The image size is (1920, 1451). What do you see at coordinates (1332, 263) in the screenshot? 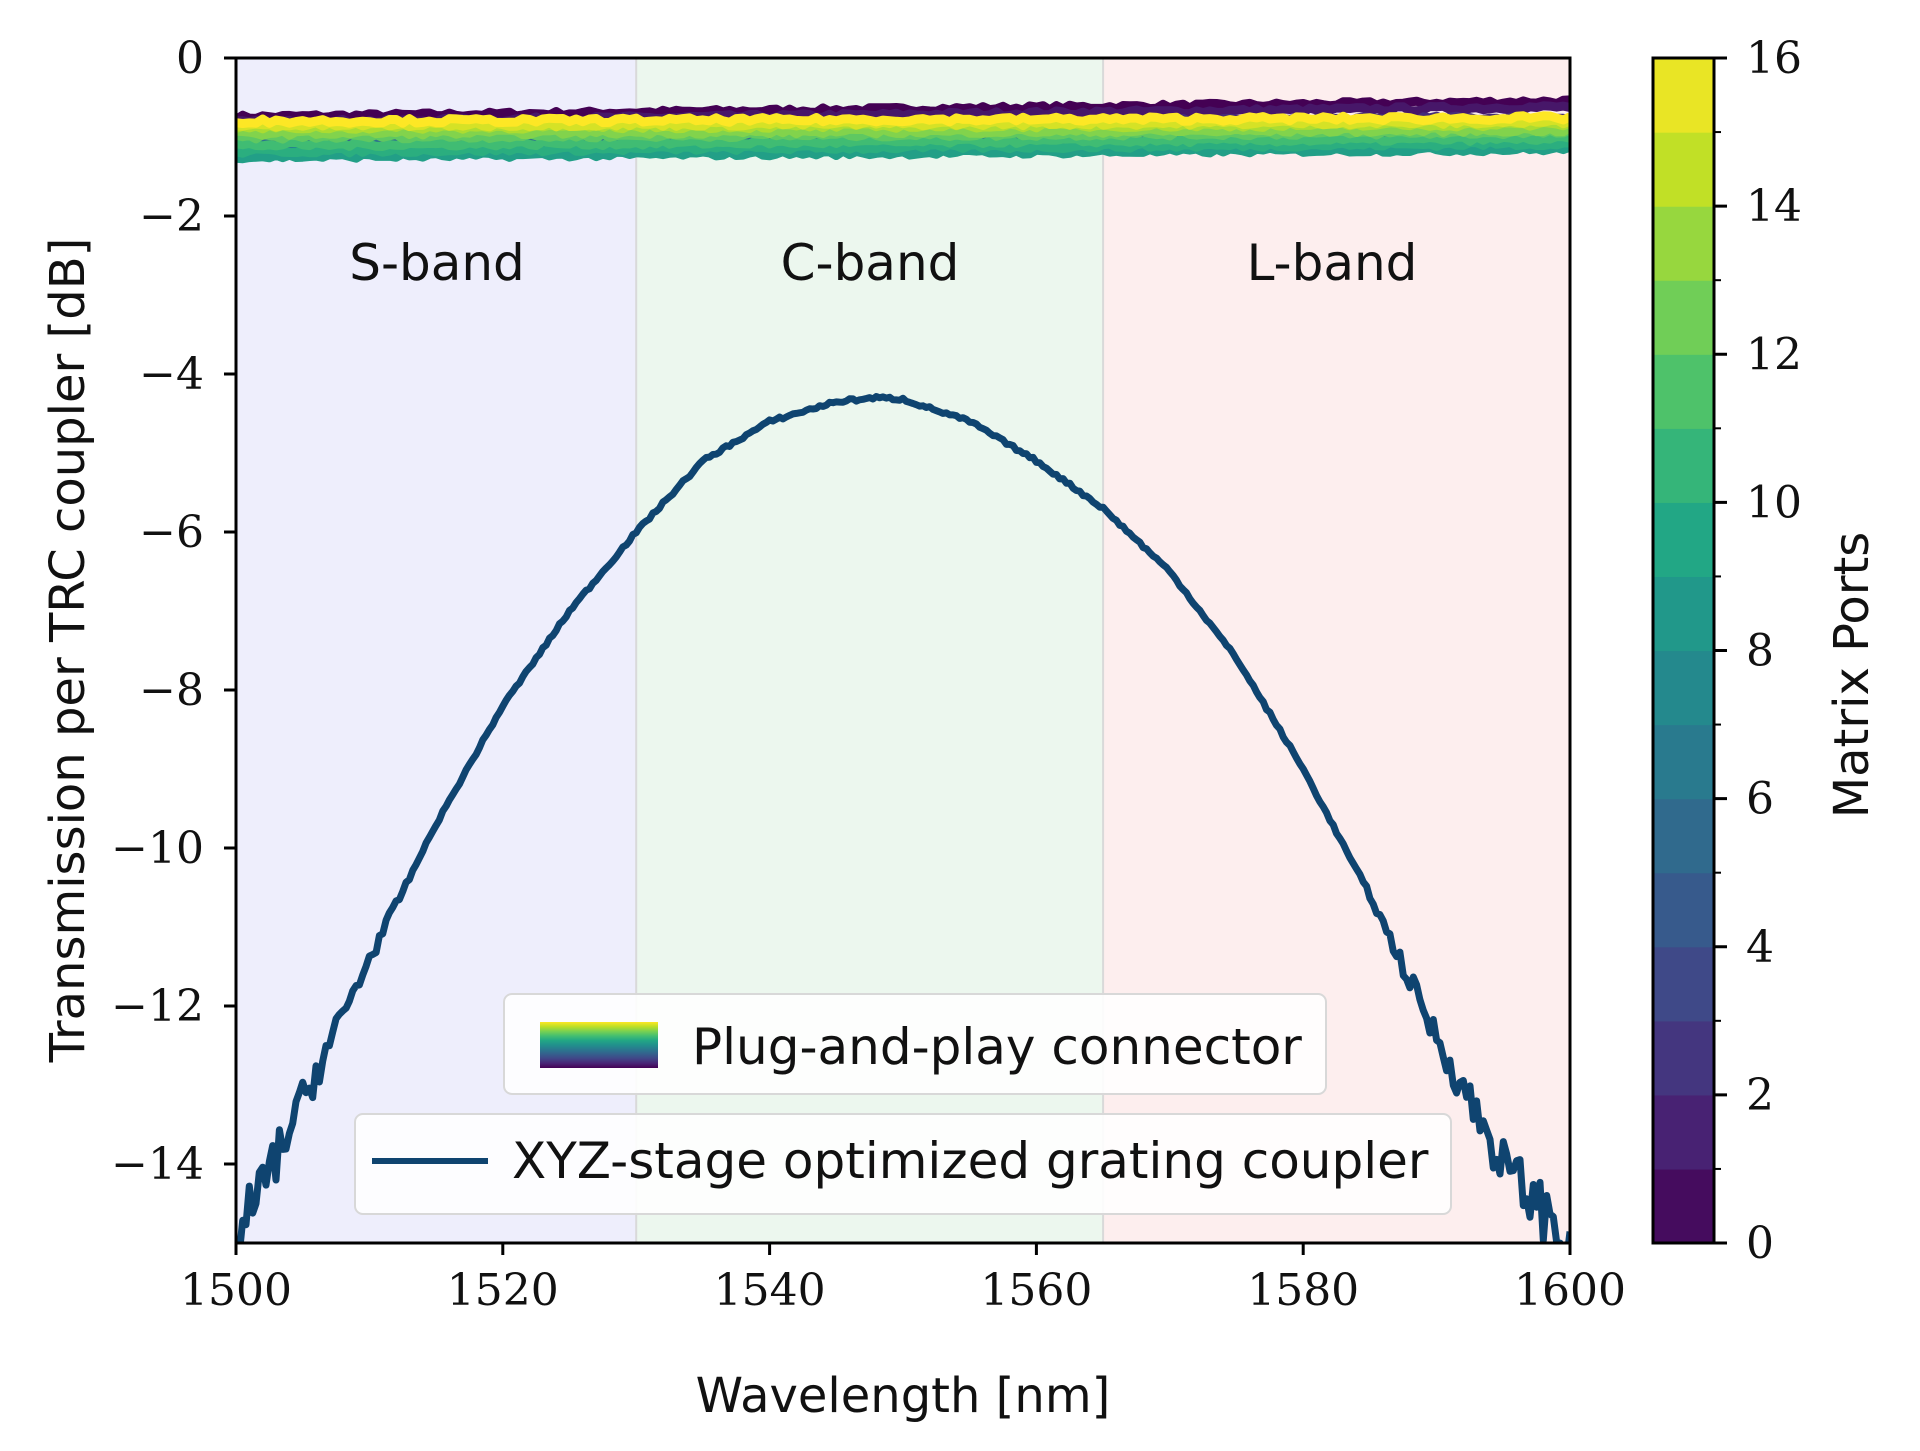
I see `band-label-l: L-band` at bounding box center [1332, 263].